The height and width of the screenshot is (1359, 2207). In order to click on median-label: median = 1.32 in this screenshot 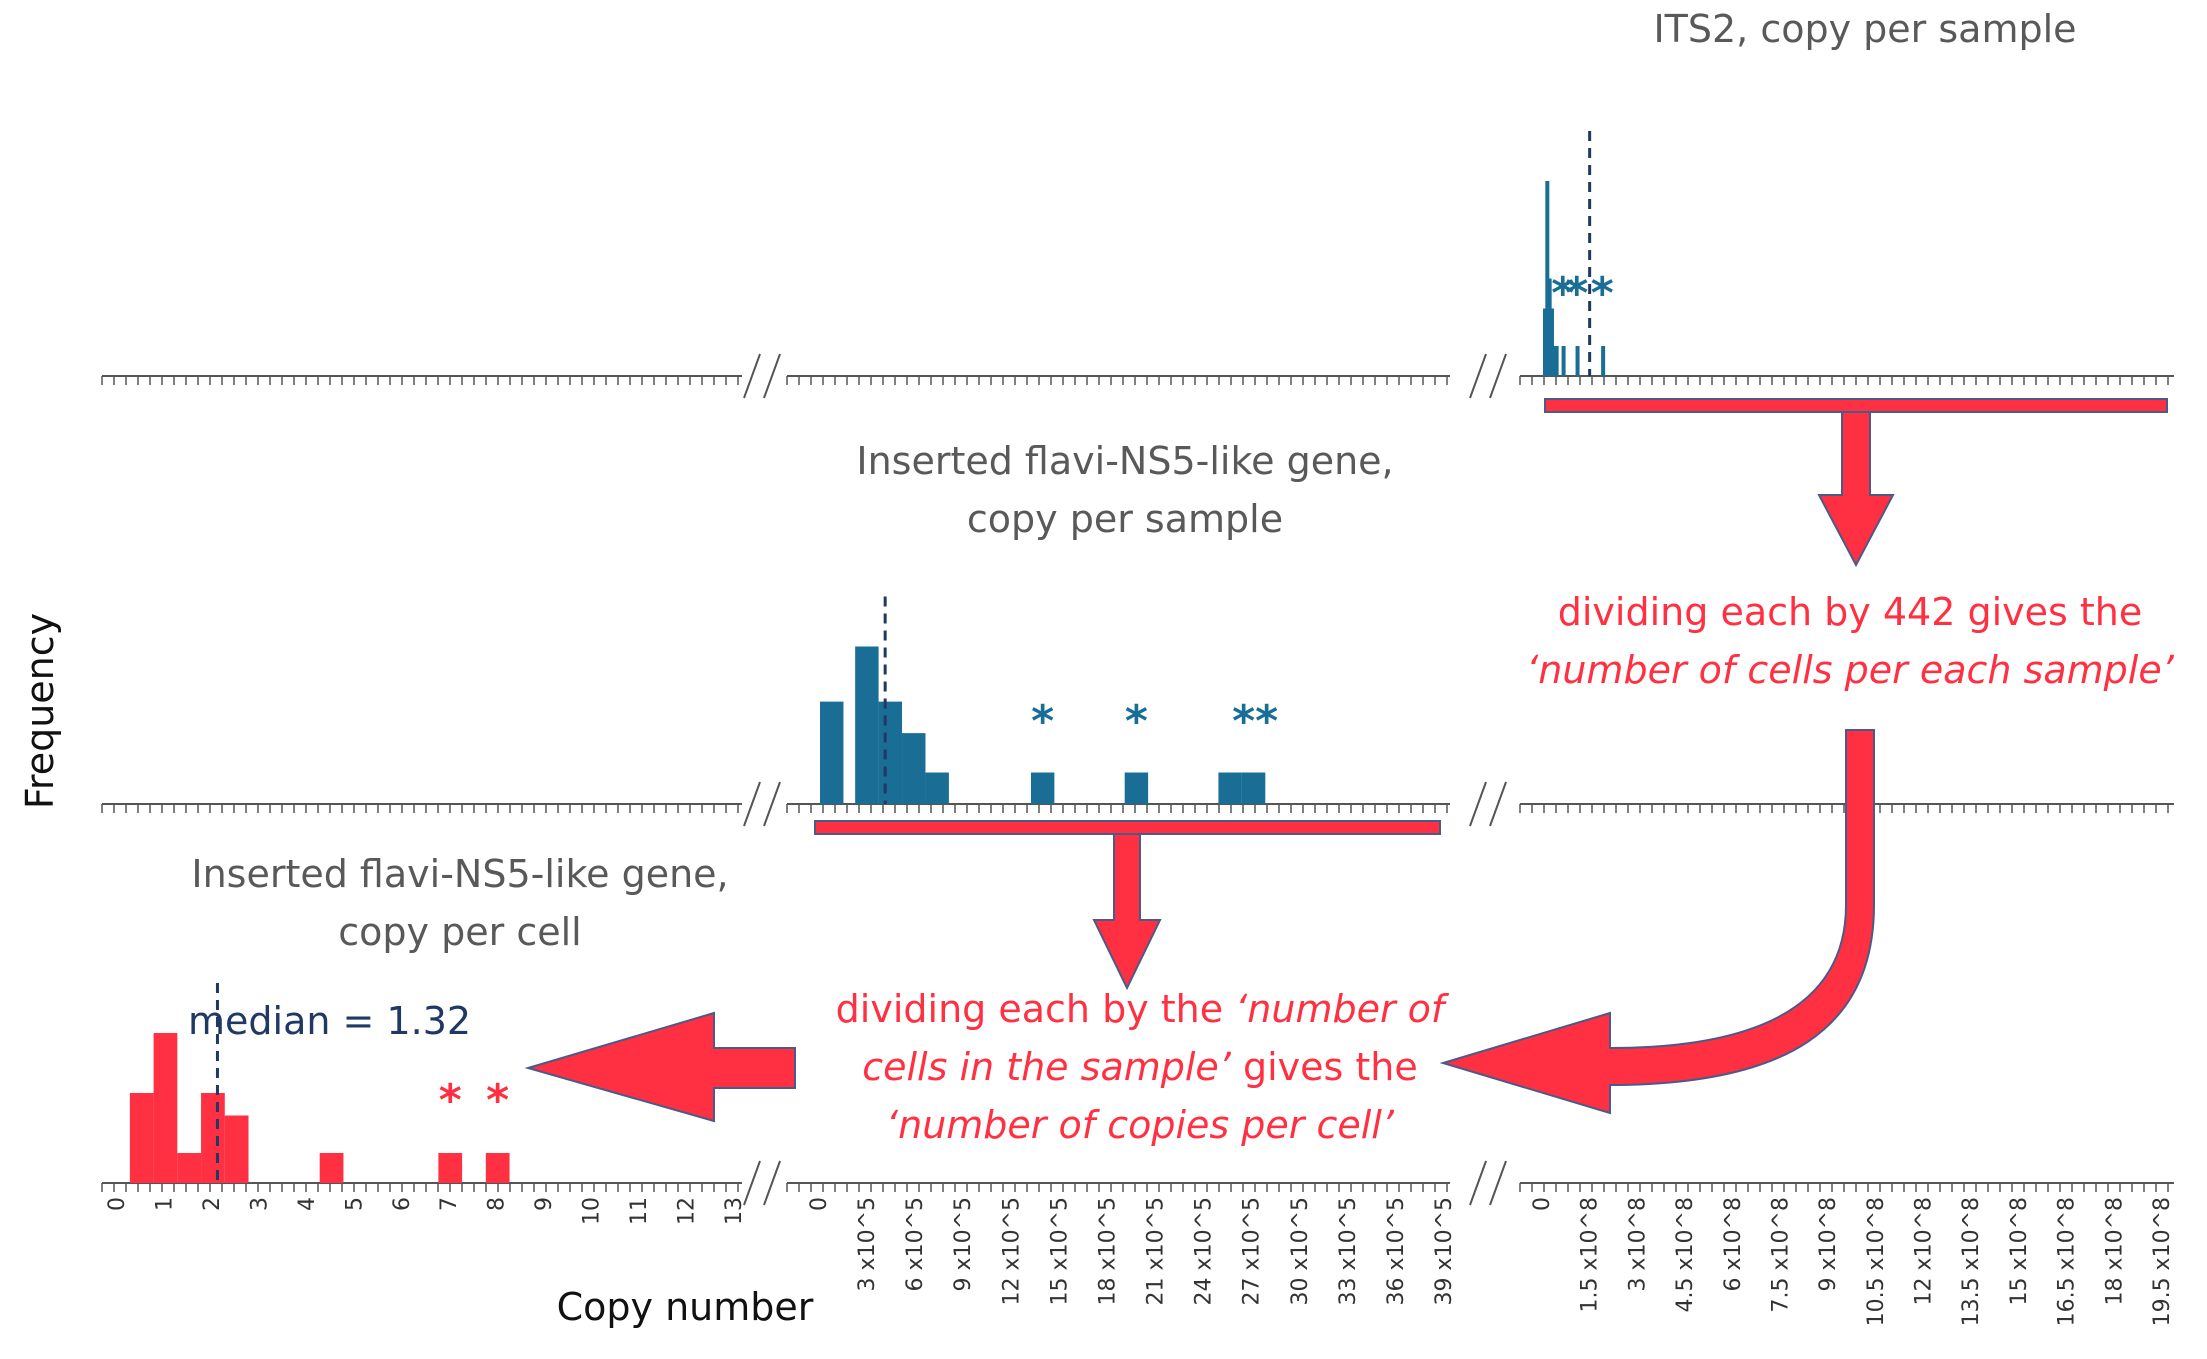, I will do `click(348, 1021)`.